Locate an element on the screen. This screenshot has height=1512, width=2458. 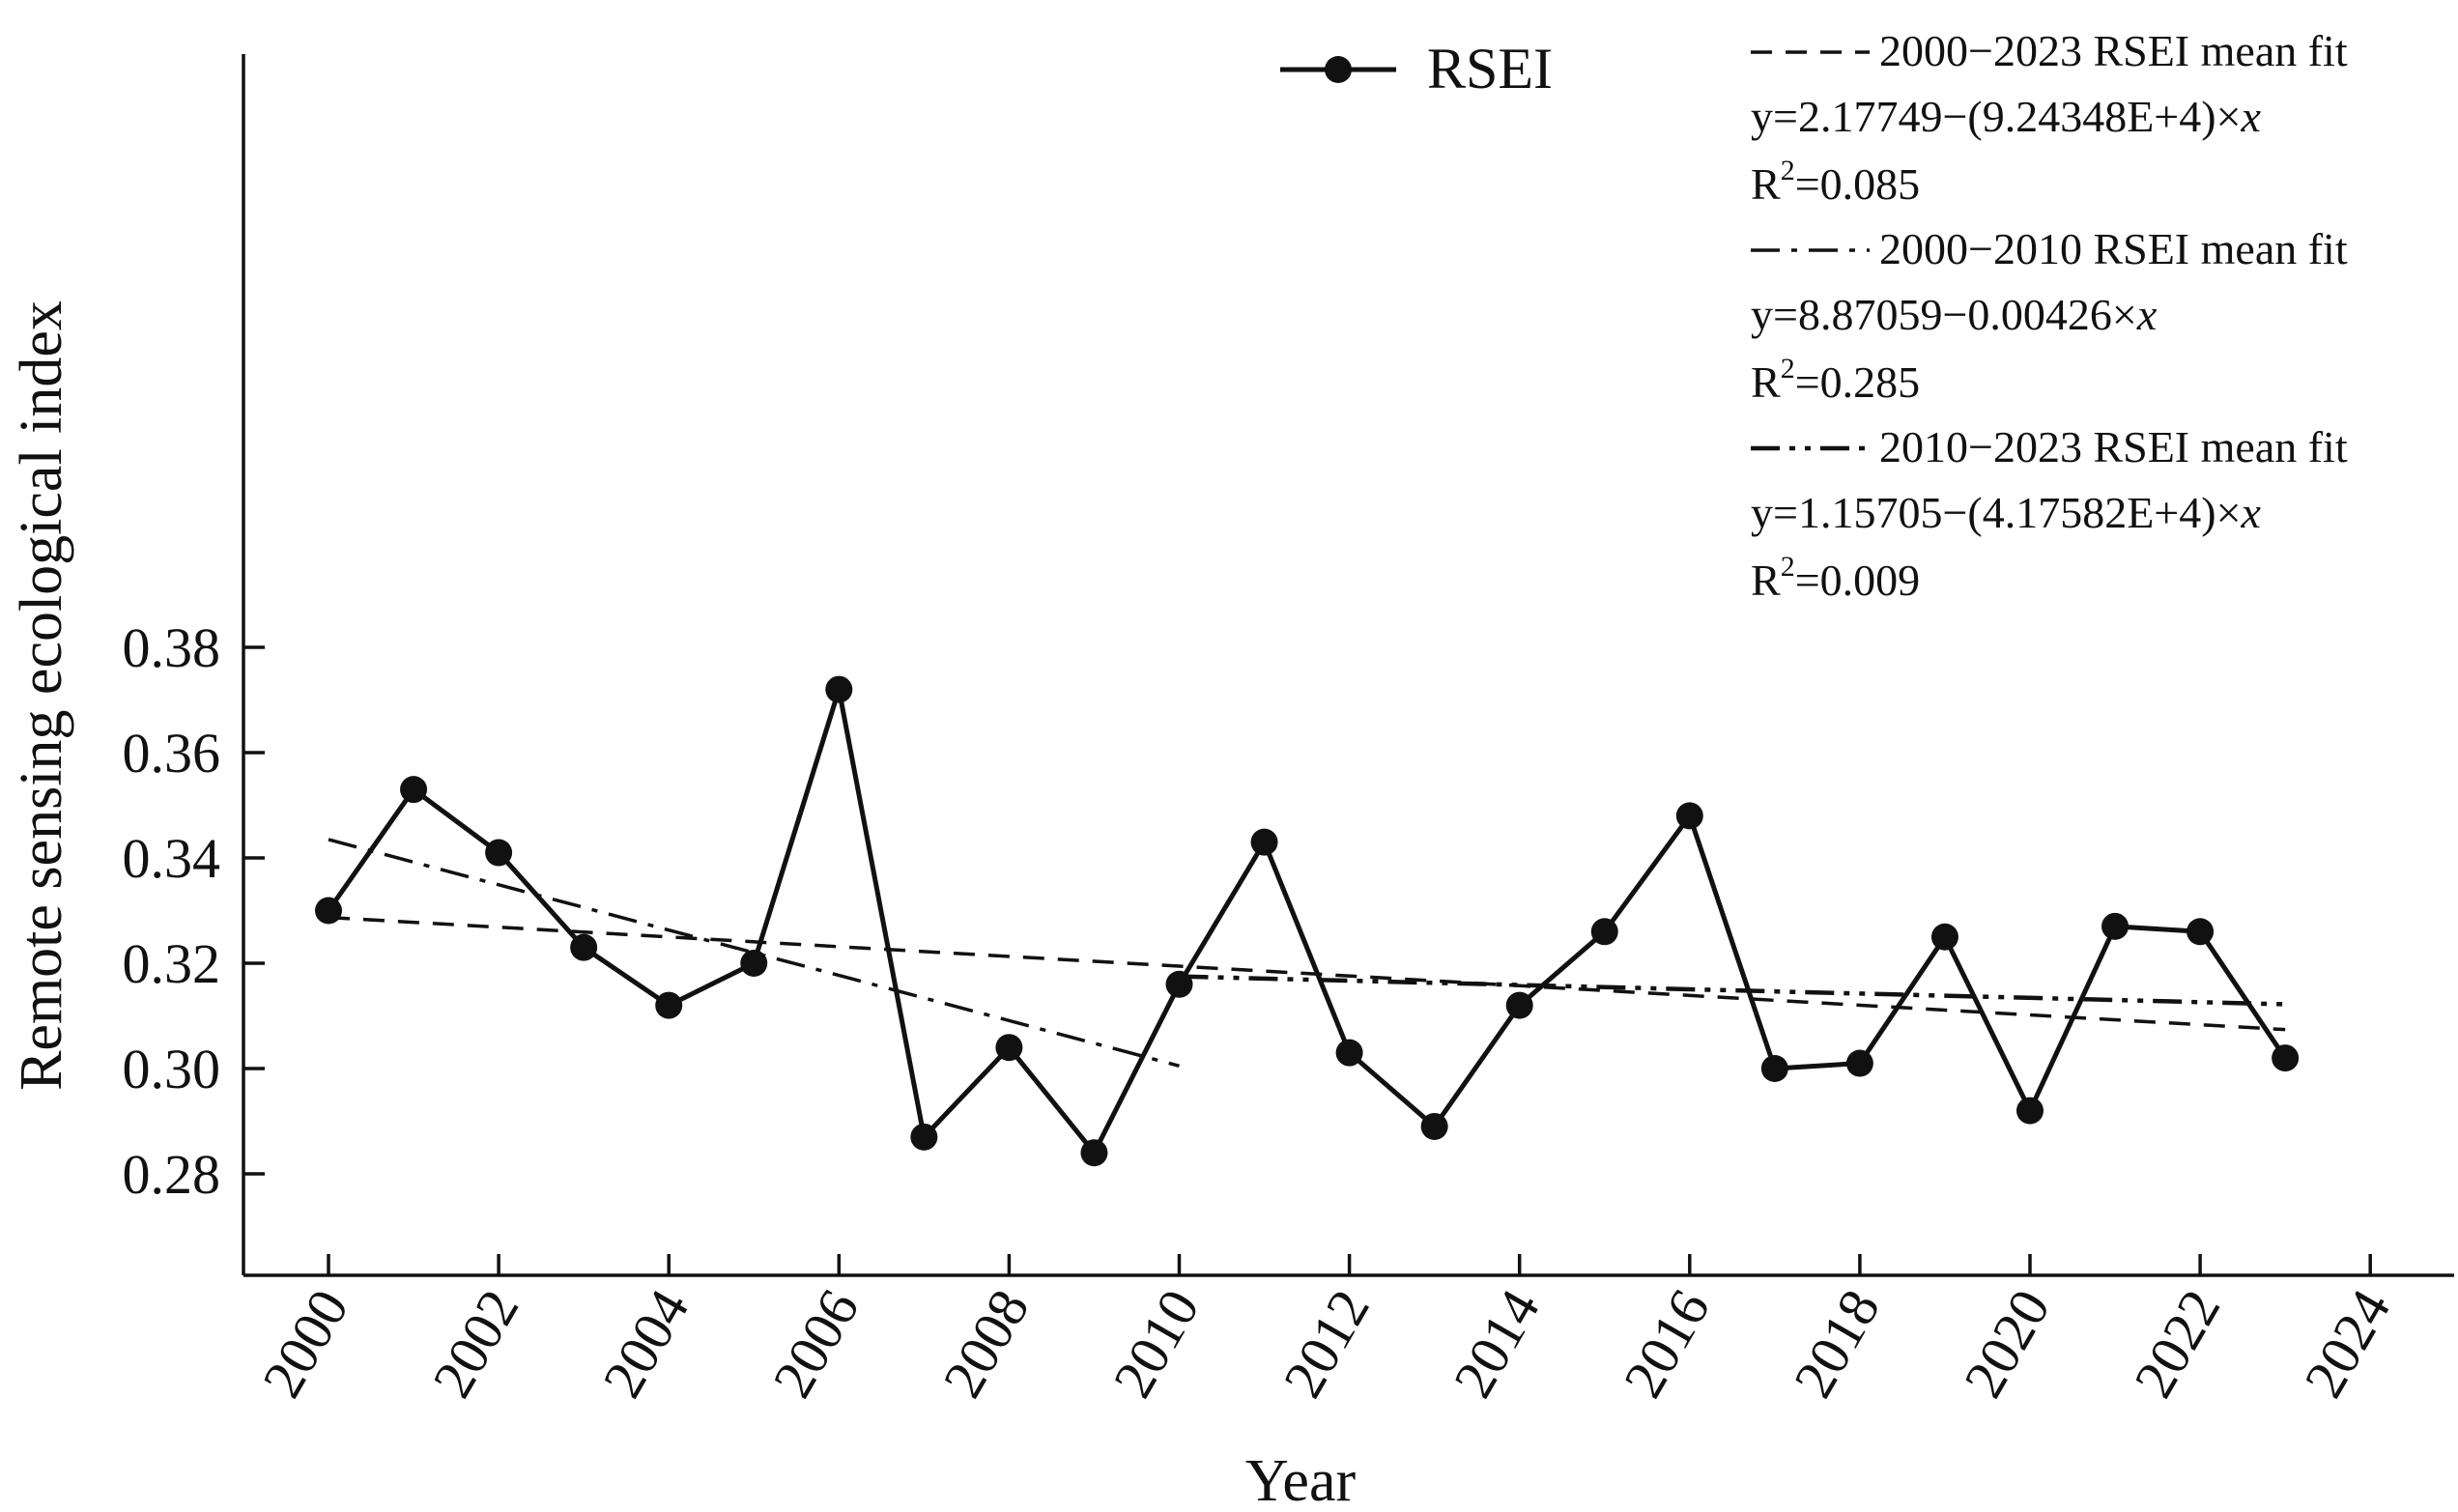
fit-lines is located at coordinates (1307, 953).